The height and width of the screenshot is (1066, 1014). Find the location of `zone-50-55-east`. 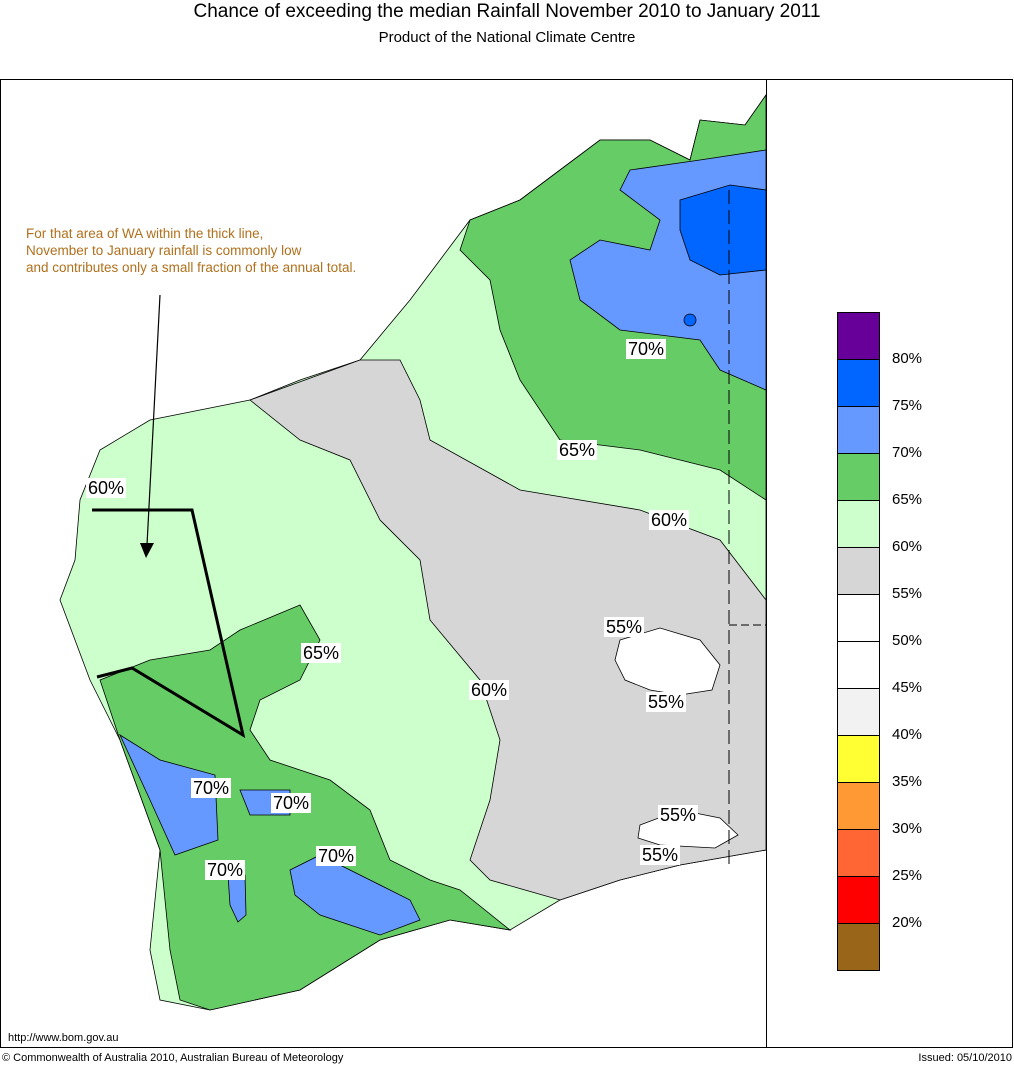

zone-50-55-east is located at coordinates (667, 661).